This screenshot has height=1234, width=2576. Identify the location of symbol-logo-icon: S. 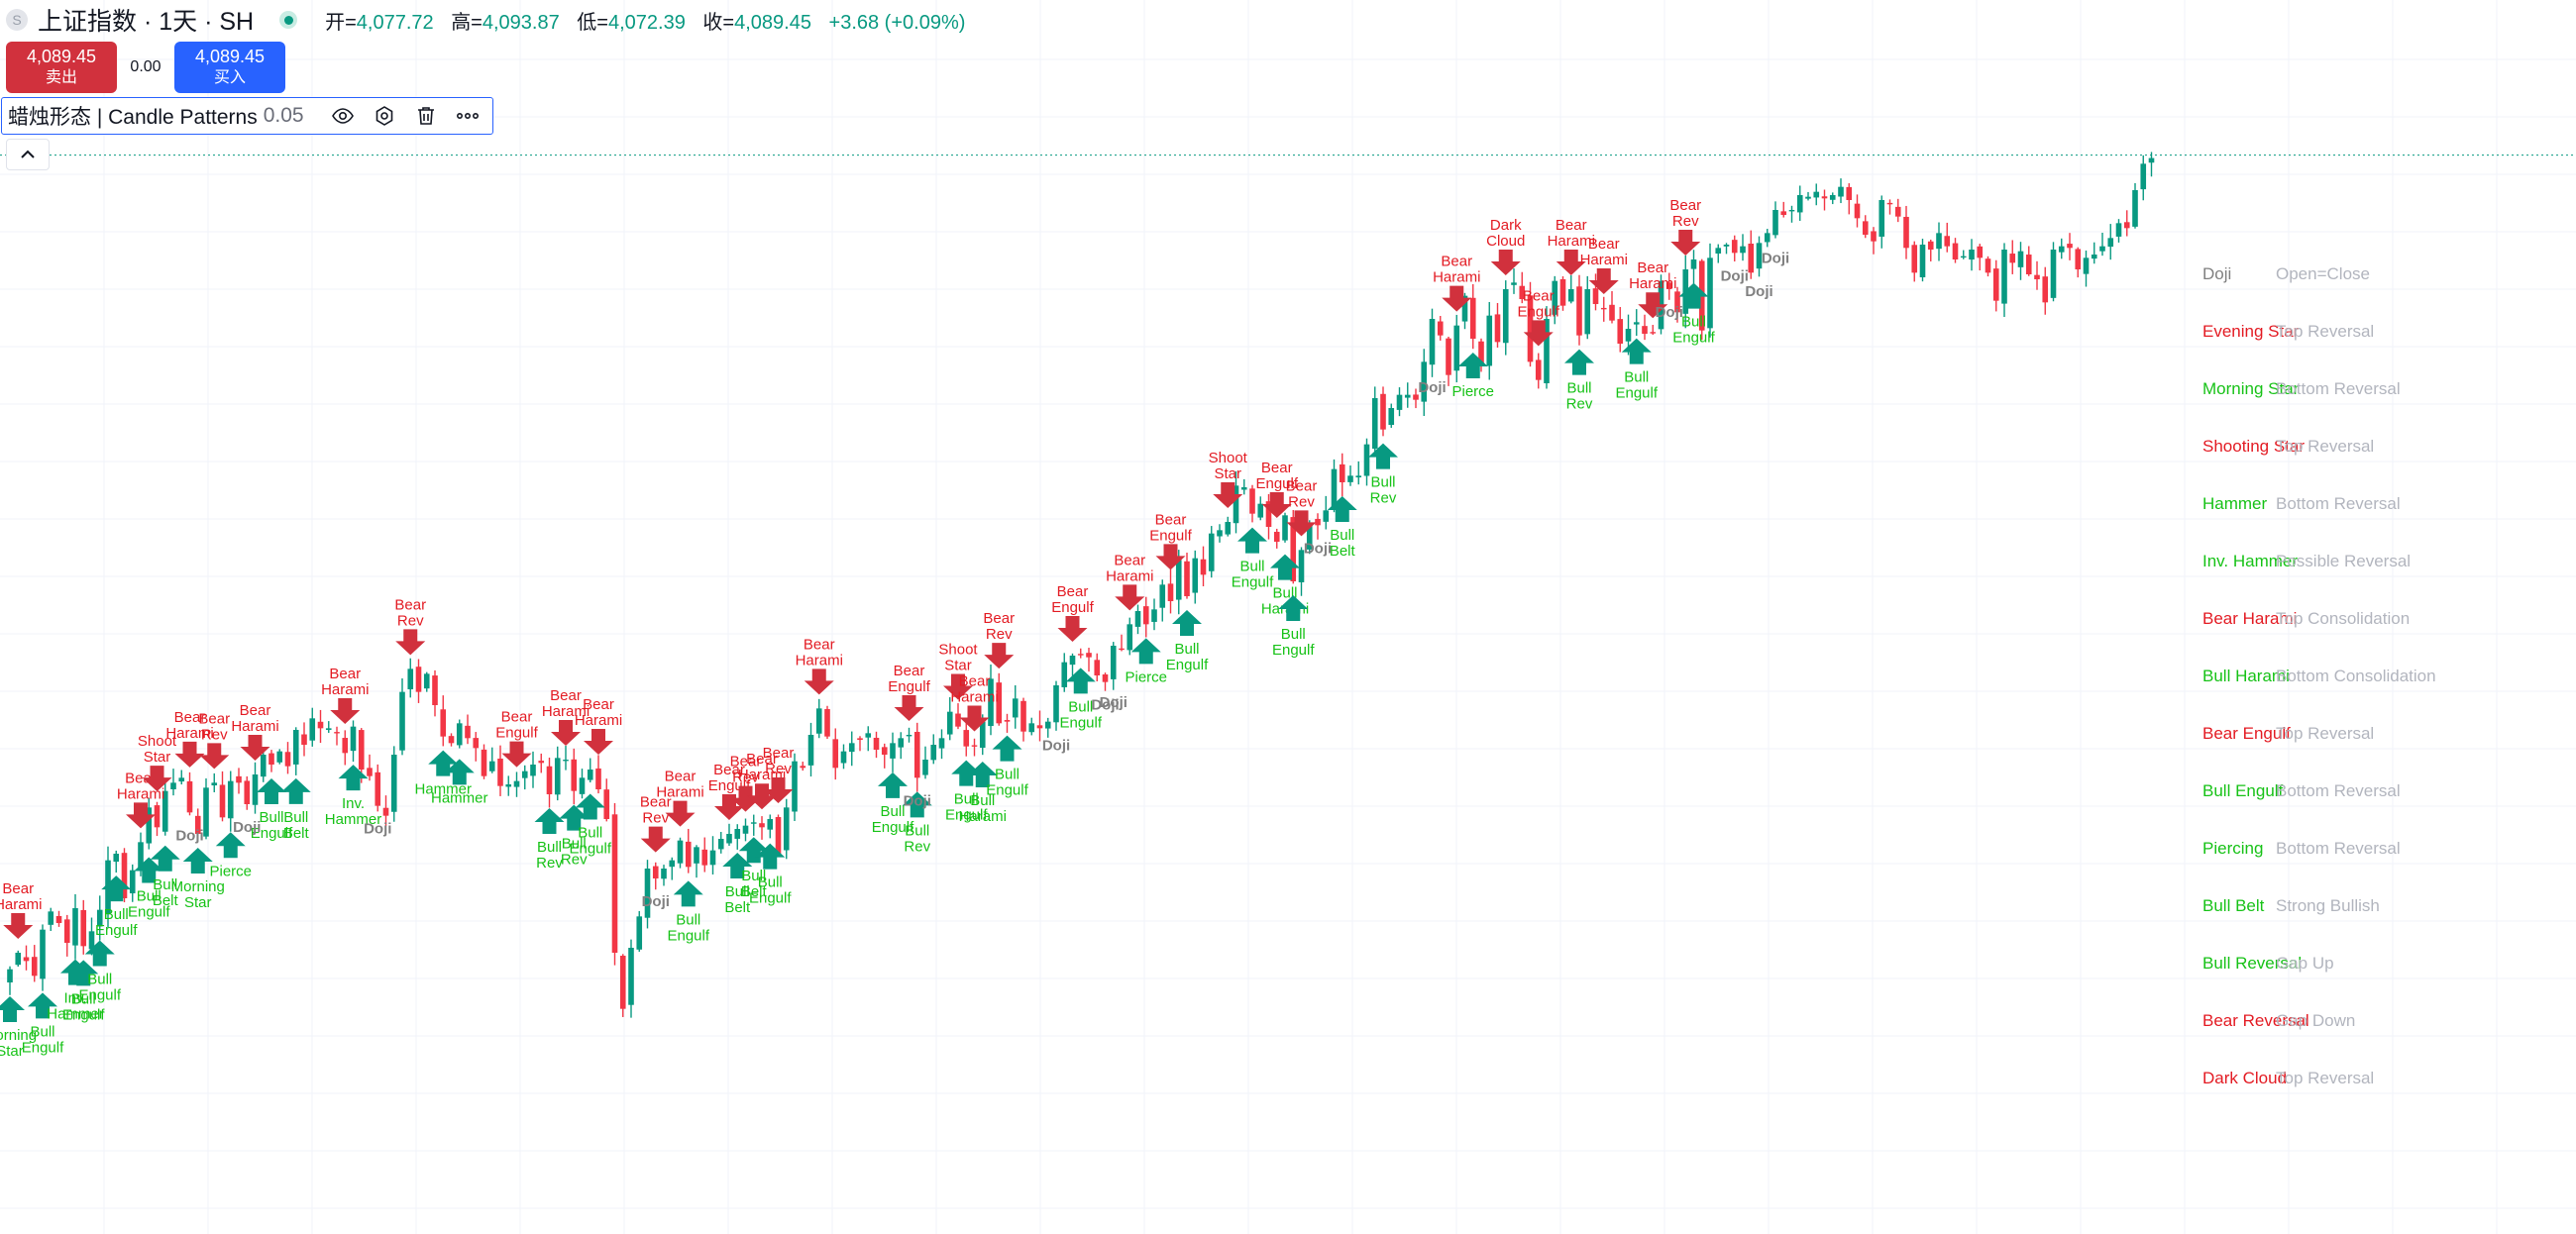
(17, 20).